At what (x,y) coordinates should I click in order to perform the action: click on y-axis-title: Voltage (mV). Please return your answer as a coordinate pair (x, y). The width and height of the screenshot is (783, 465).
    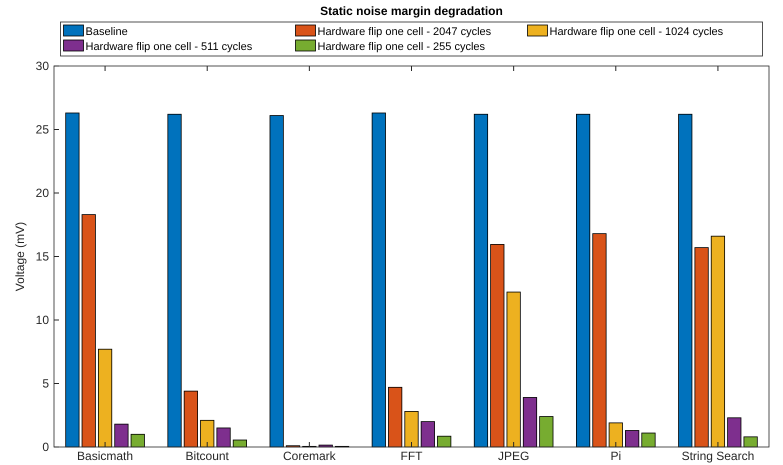
    Looking at the image, I should click on (20, 257).